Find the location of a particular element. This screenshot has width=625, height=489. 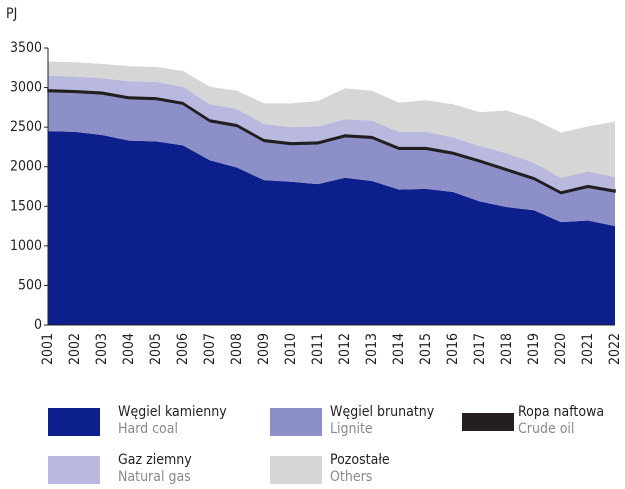

x-tick-label: 2004 is located at coordinates (129, 349).